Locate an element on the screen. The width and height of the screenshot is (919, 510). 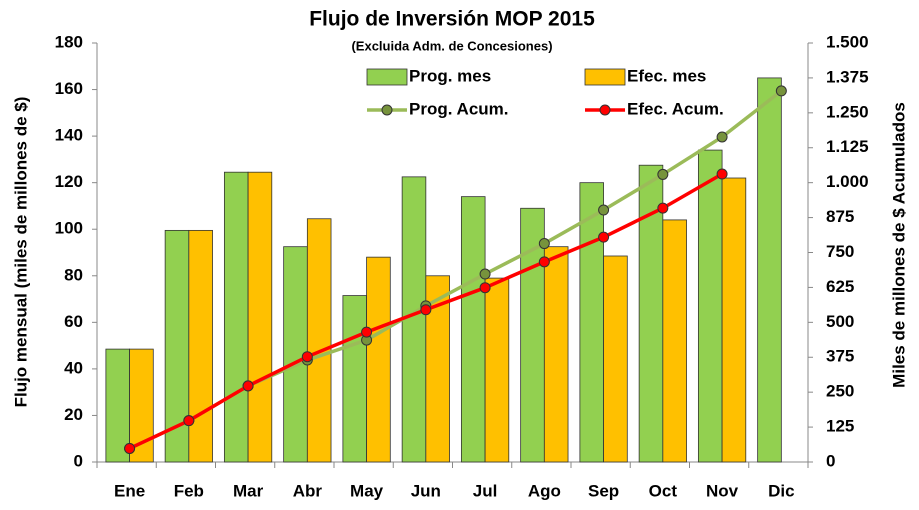
y2-tick-label: 0 is located at coordinates (830, 460).